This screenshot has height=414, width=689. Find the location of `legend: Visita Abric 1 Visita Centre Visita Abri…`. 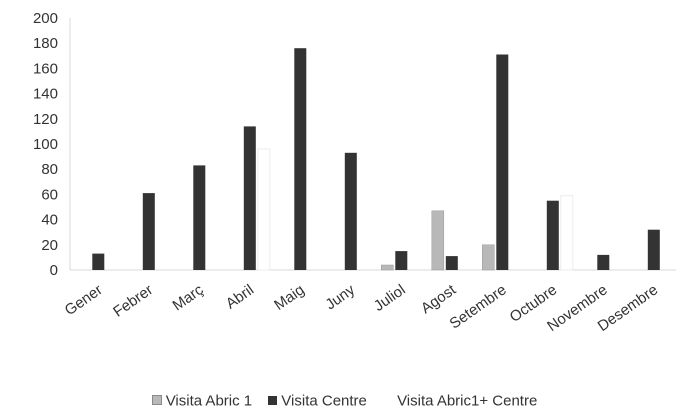

legend: Visita Abric 1 Visita Centre Visita Abri… is located at coordinates (344, 401).